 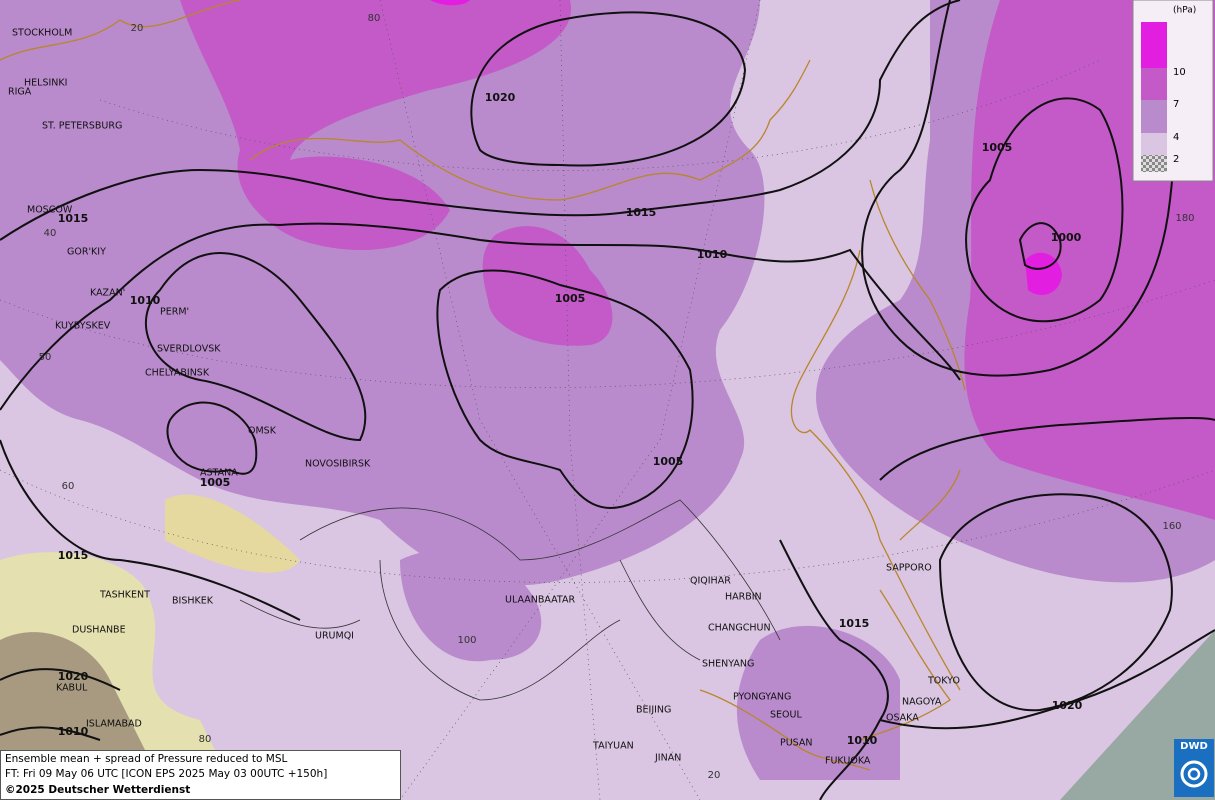 What do you see at coordinates (1184, 11) in the screenshot?
I see `legend-title: (hPa)` at bounding box center [1184, 11].